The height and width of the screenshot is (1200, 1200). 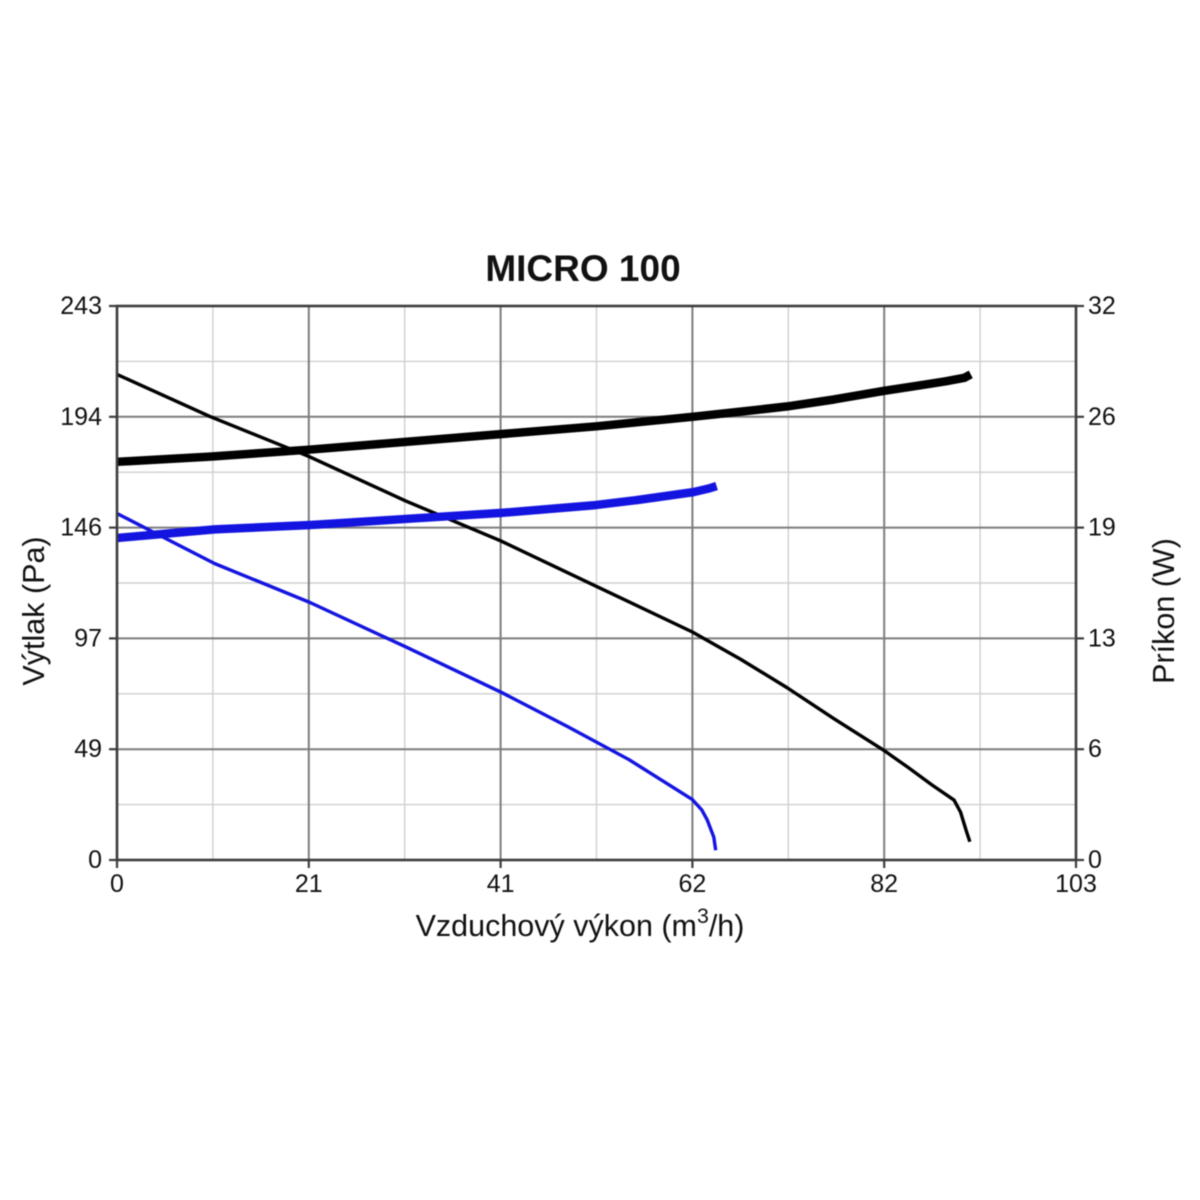 I want to click on x-axis-title: Vzduchový výkon (m3/h), so click(x=580, y=923).